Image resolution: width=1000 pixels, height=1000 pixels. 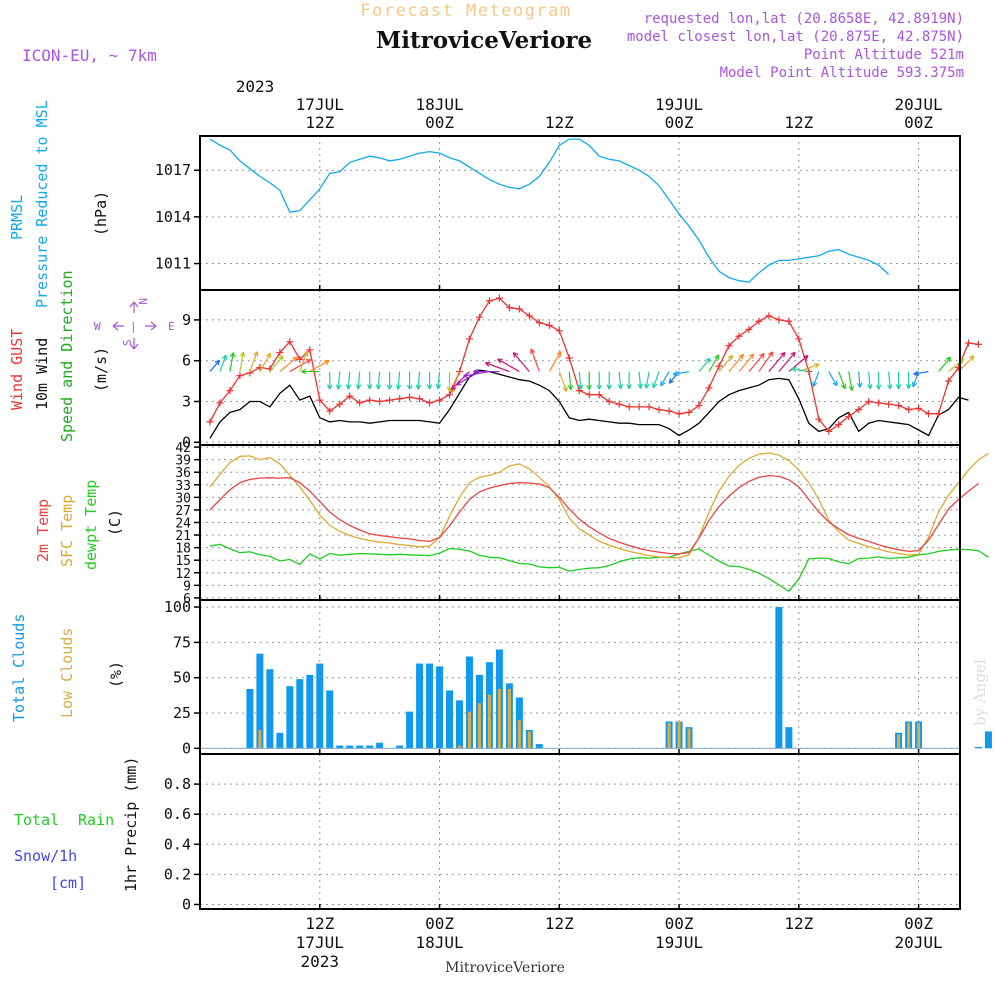 What do you see at coordinates (173, 264) in the screenshot?
I see `pressure-ytick-label: 1011` at bounding box center [173, 264].